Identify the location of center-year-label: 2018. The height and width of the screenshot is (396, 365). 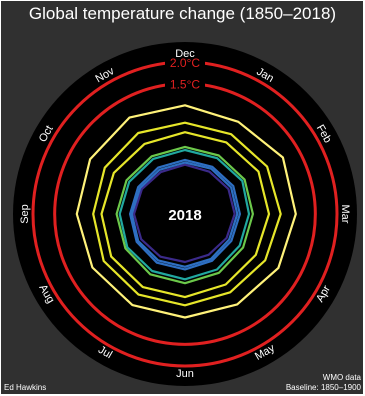
(184, 215).